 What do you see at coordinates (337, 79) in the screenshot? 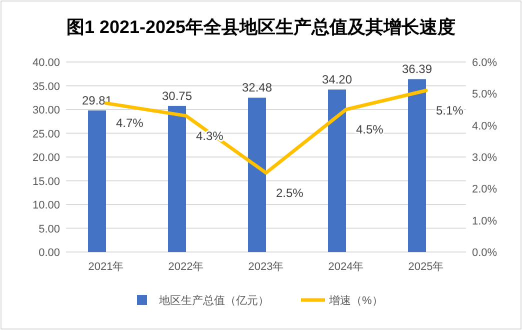
I see `data-label: 34.20` at bounding box center [337, 79].